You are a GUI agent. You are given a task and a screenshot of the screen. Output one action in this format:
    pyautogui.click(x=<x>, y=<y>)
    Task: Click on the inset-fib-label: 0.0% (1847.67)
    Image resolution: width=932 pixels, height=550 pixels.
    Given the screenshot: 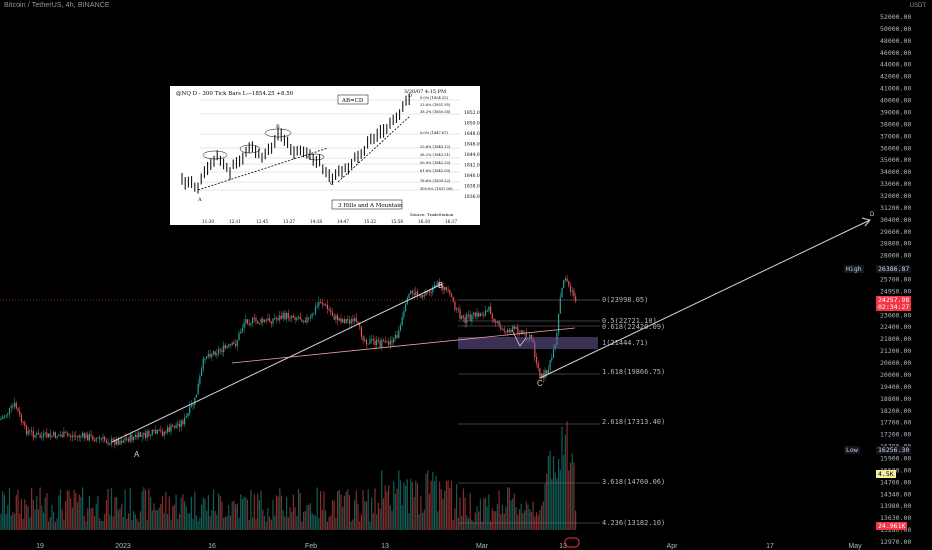 What is the action you would take?
    pyautogui.click(x=434, y=133)
    